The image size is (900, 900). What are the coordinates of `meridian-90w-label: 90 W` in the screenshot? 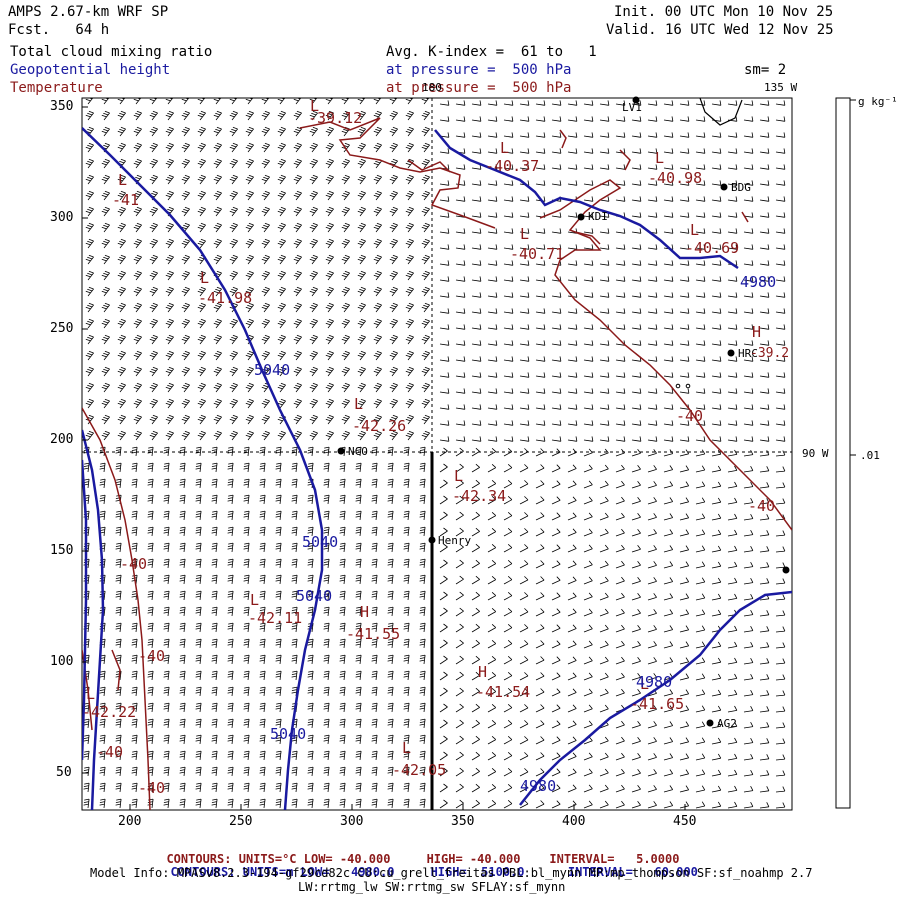 It's located at (815, 453).